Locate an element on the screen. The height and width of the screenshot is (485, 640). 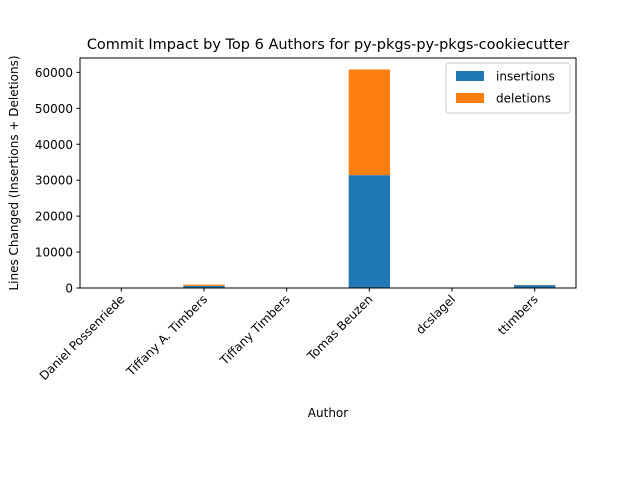
legend-label-insertions: insertions is located at coordinates (525, 77).